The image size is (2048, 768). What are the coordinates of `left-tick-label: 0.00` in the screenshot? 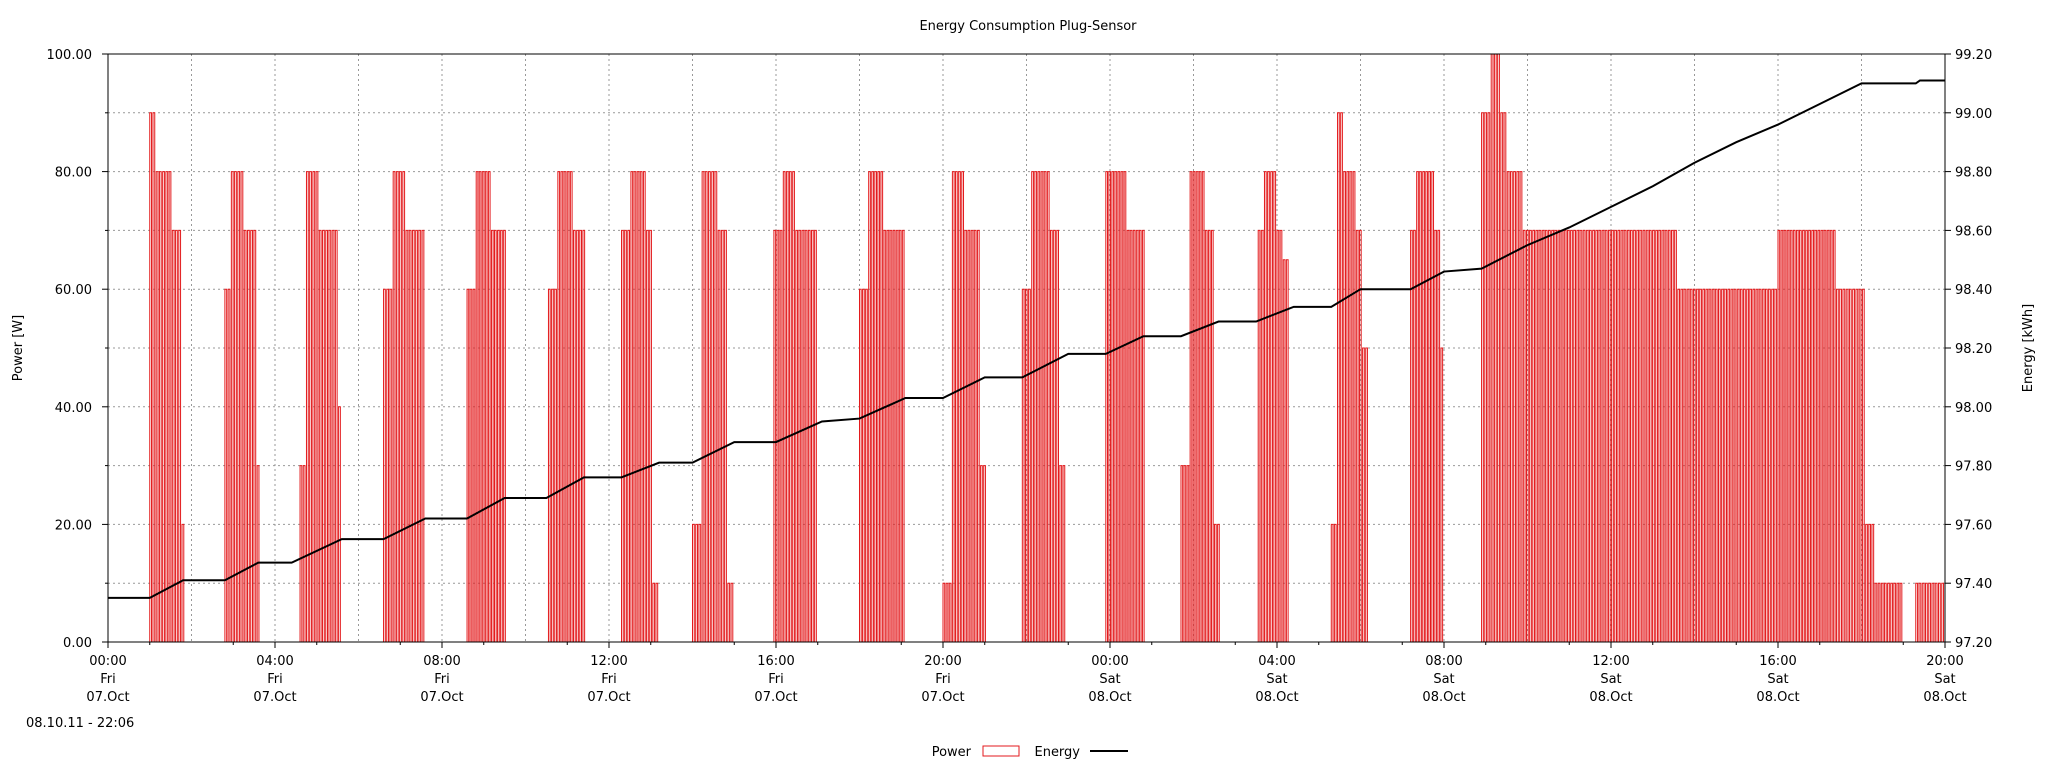 It's located at (77, 643).